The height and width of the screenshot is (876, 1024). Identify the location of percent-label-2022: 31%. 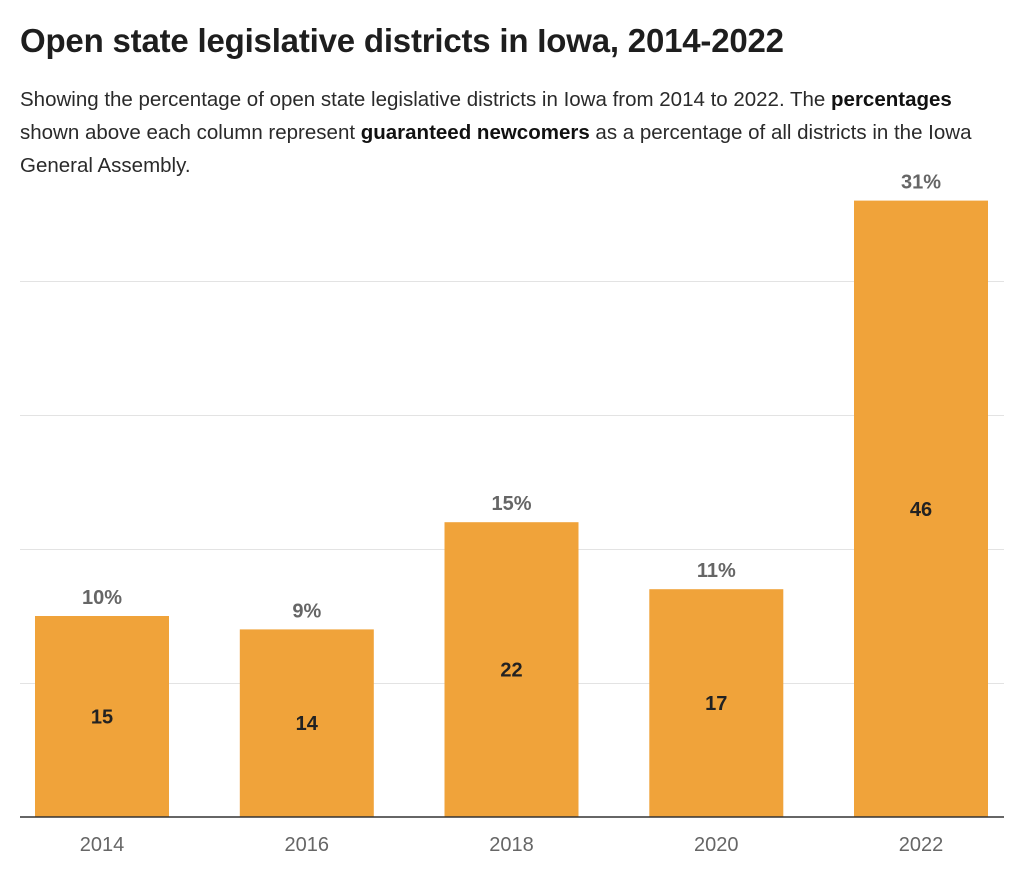
(921, 183).